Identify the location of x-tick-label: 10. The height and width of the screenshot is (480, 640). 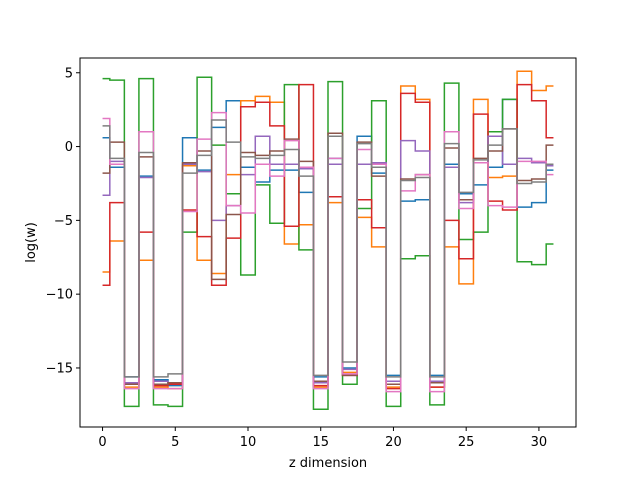
(248, 442).